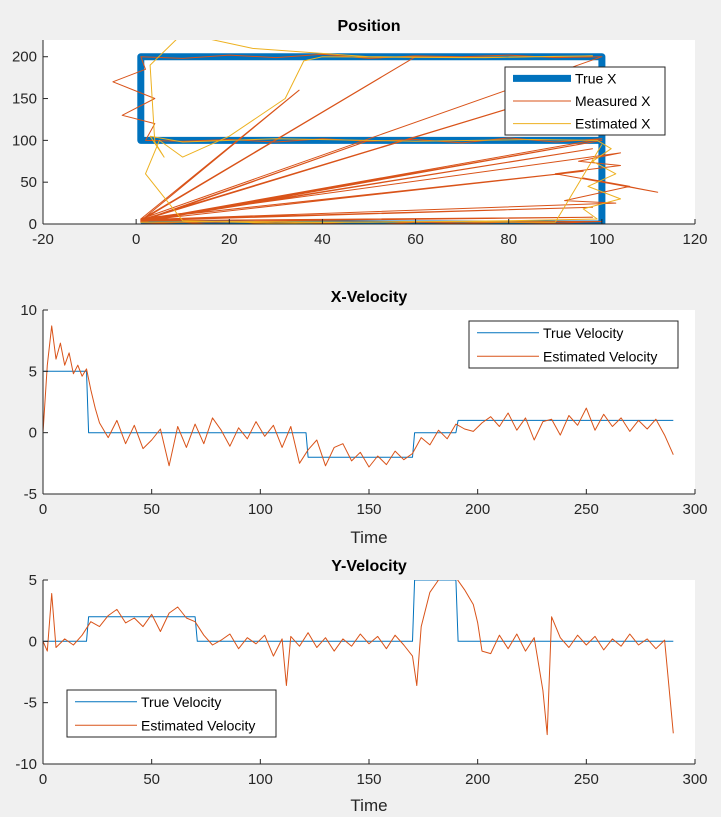 The width and height of the screenshot is (721, 817). I want to click on x-tick-label: 60, so click(415, 239).